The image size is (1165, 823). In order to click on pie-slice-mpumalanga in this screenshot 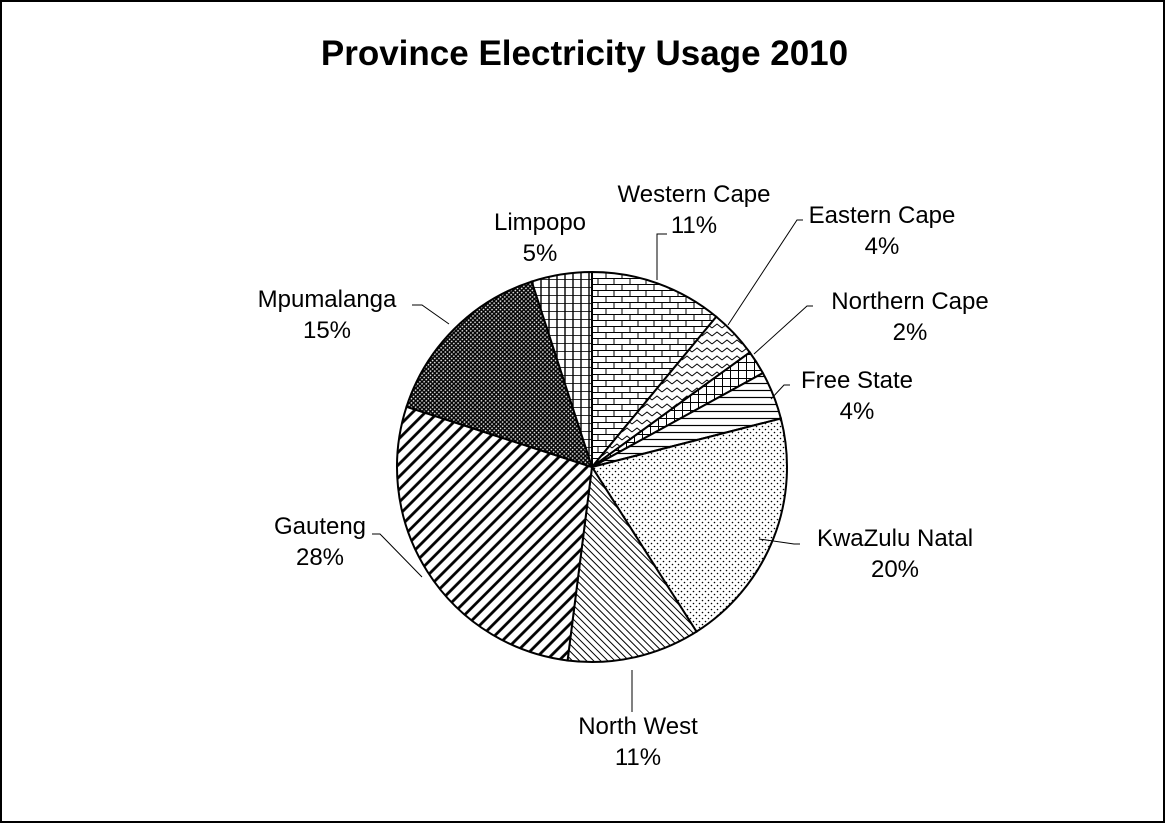, I will do `click(499, 374)`.